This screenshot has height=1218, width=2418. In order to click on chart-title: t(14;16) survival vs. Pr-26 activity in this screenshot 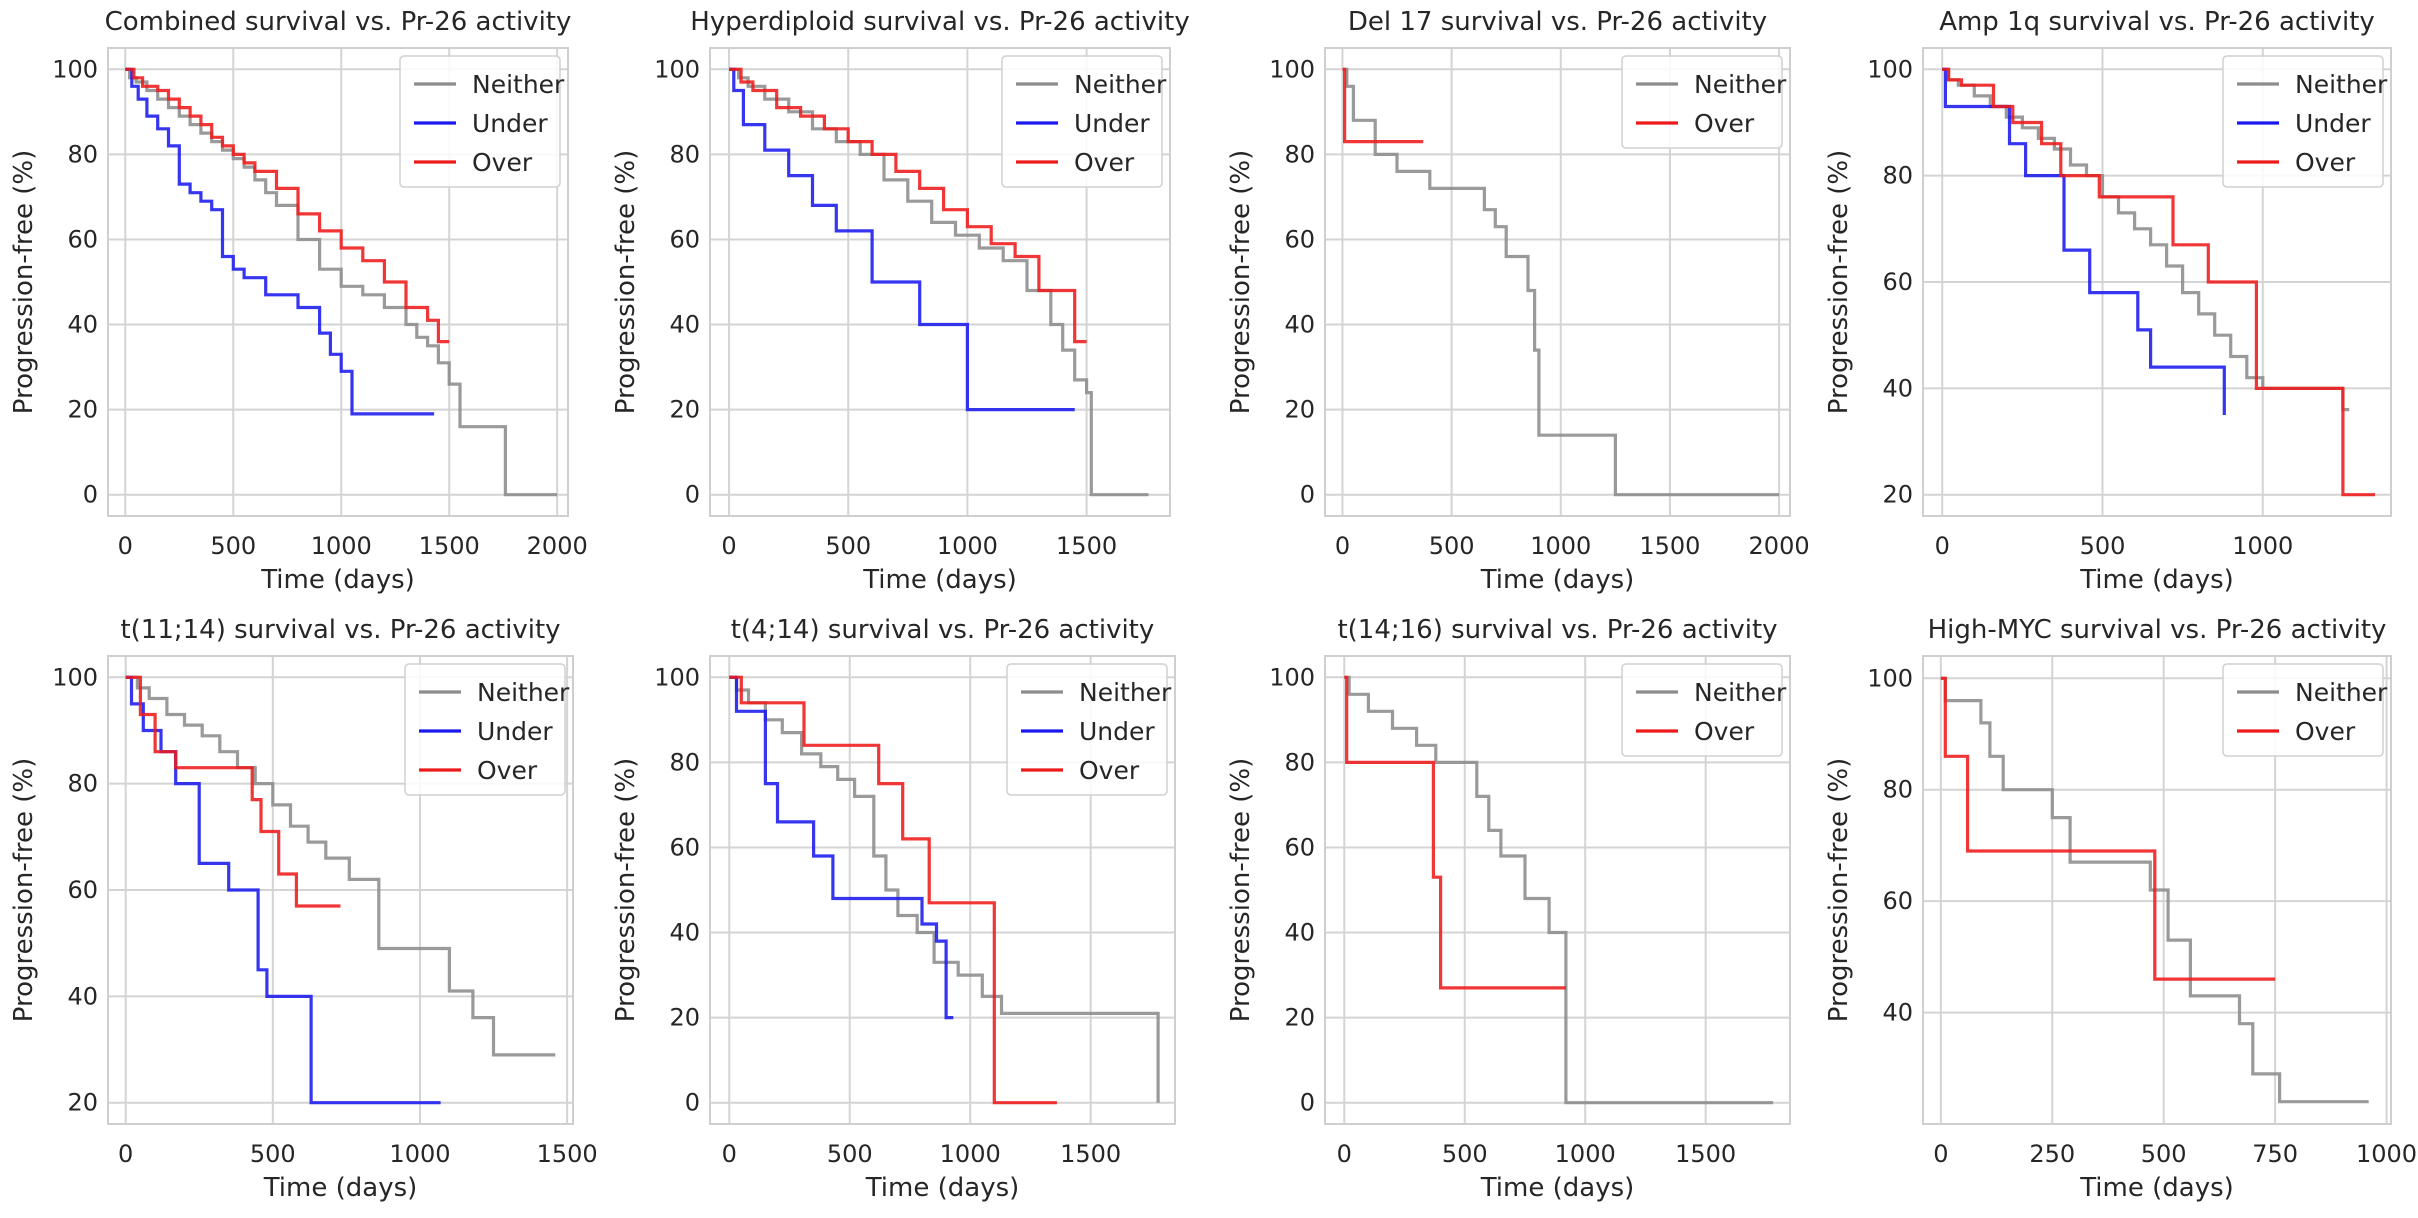, I will do `click(1557, 630)`.